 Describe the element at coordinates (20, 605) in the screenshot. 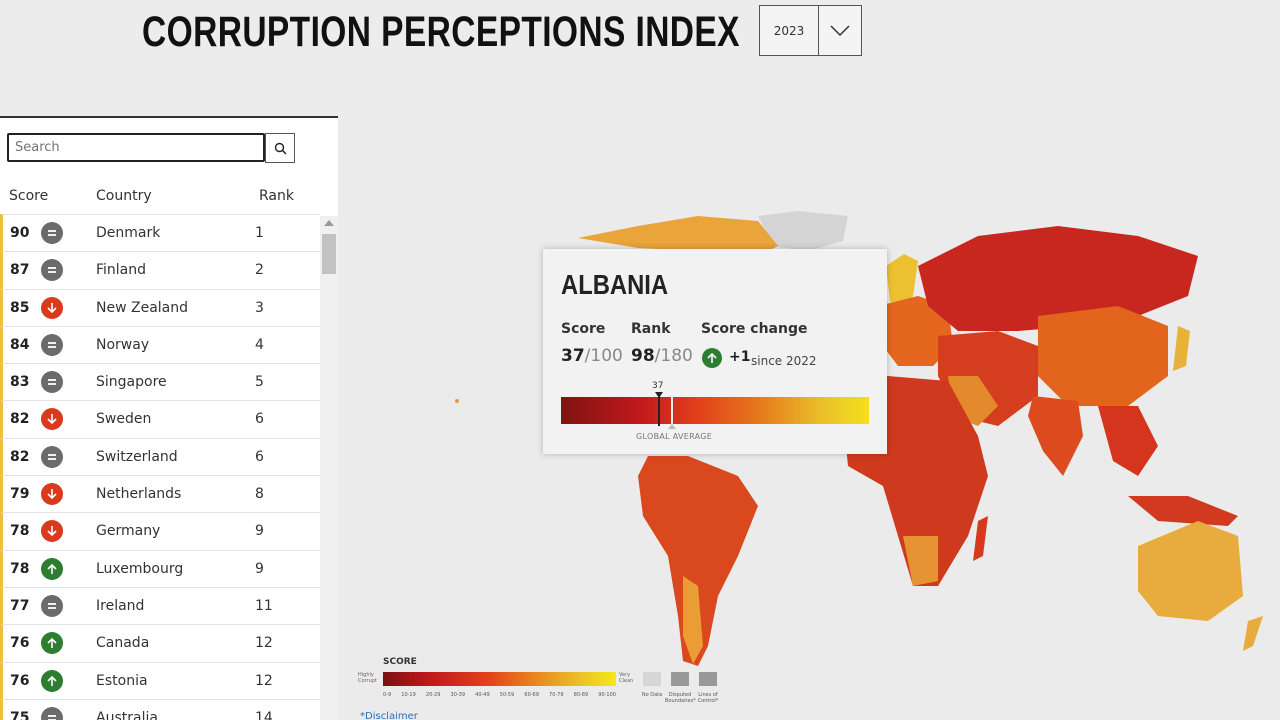

I see `row-score: 77` at that location.